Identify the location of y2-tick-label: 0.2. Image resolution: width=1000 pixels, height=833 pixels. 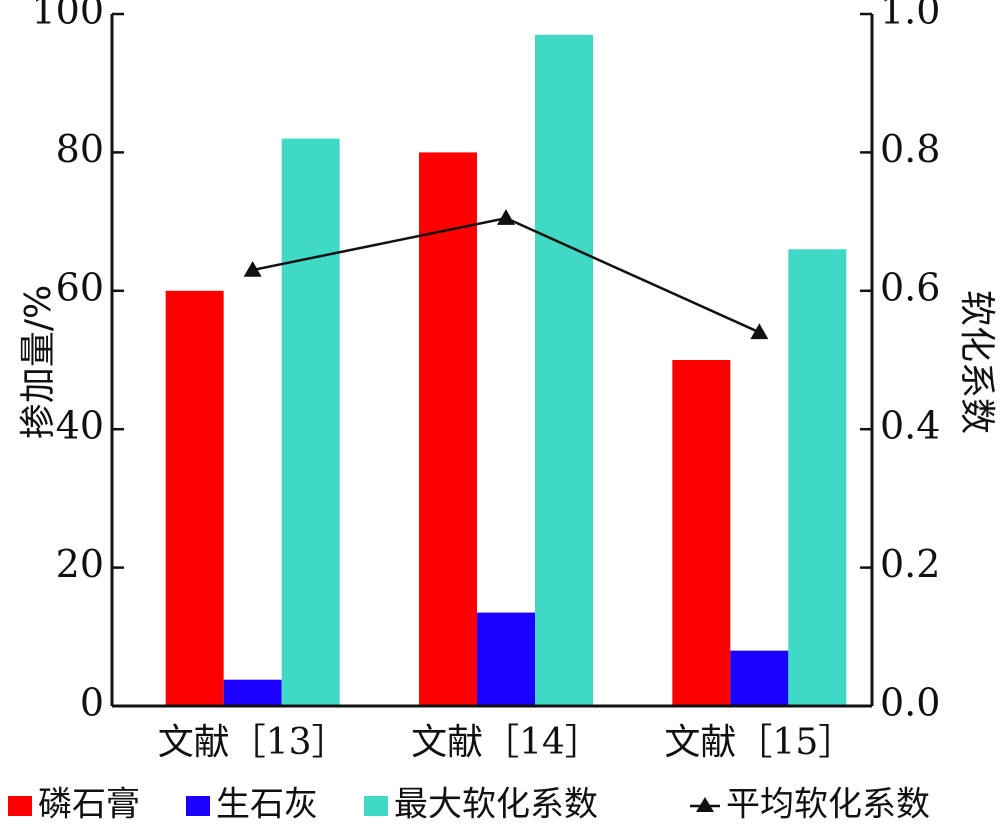
(910, 564).